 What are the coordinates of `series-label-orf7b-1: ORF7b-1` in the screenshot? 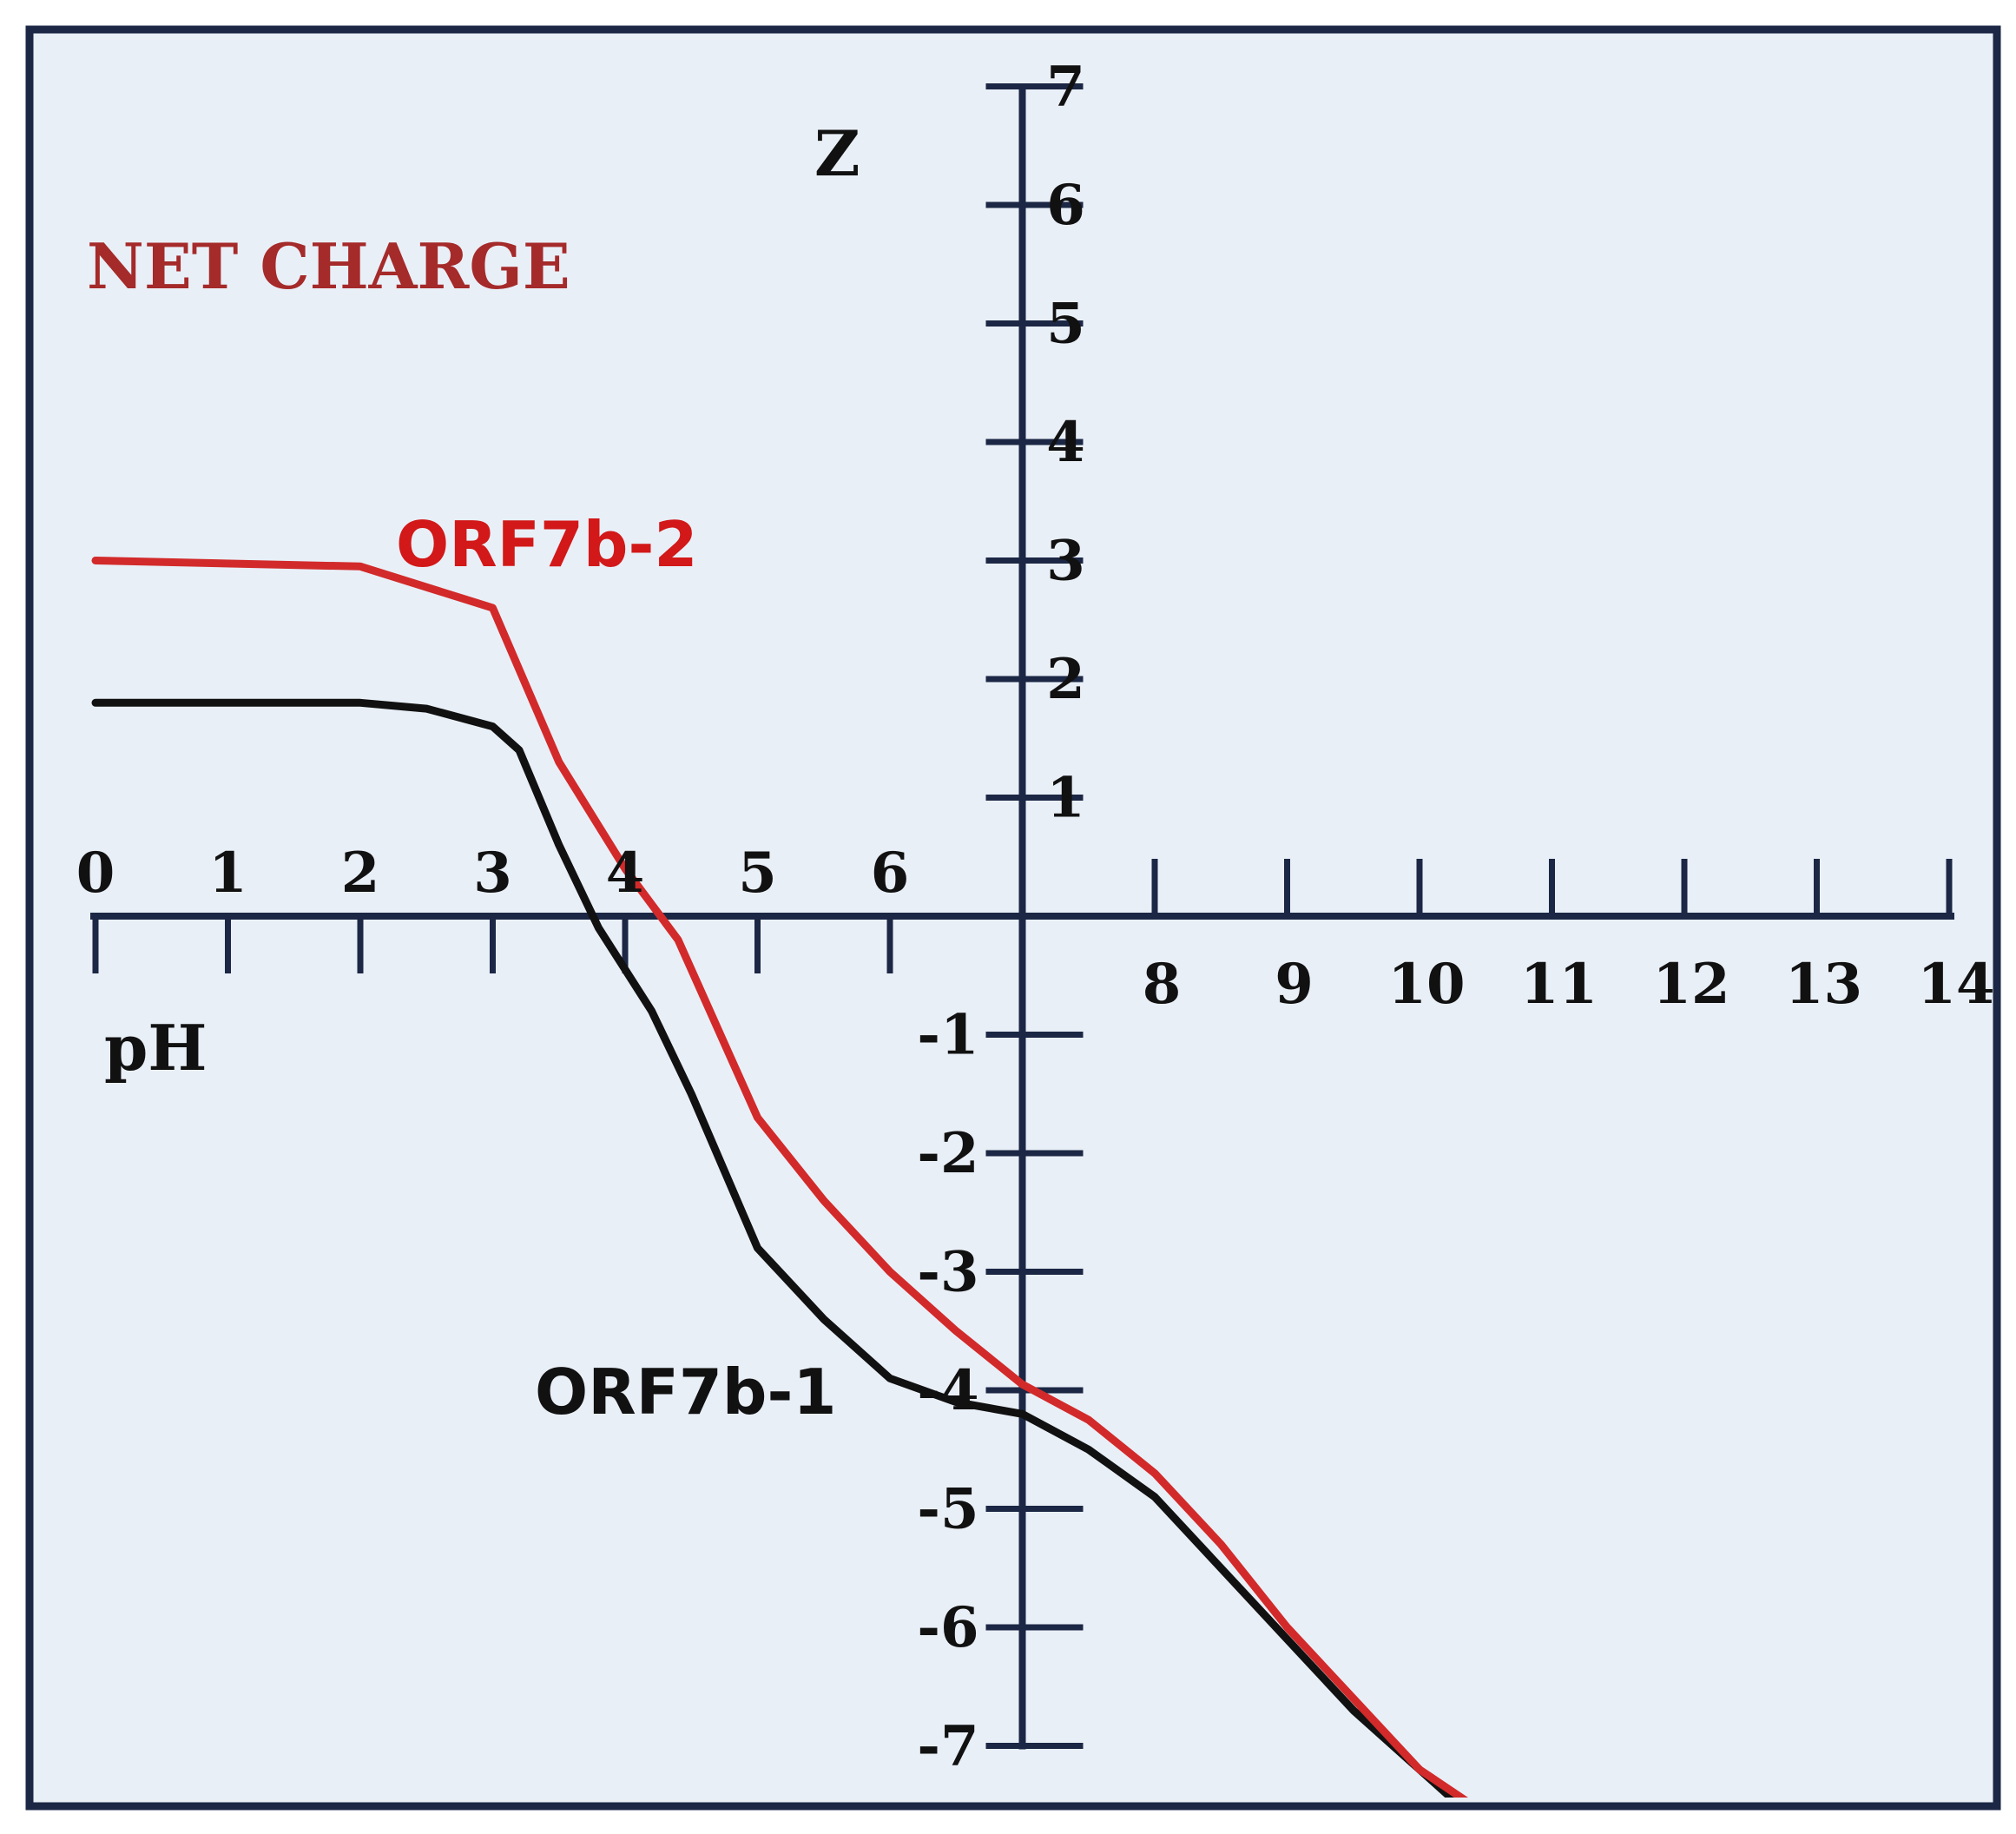 It's located at (685, 1392).